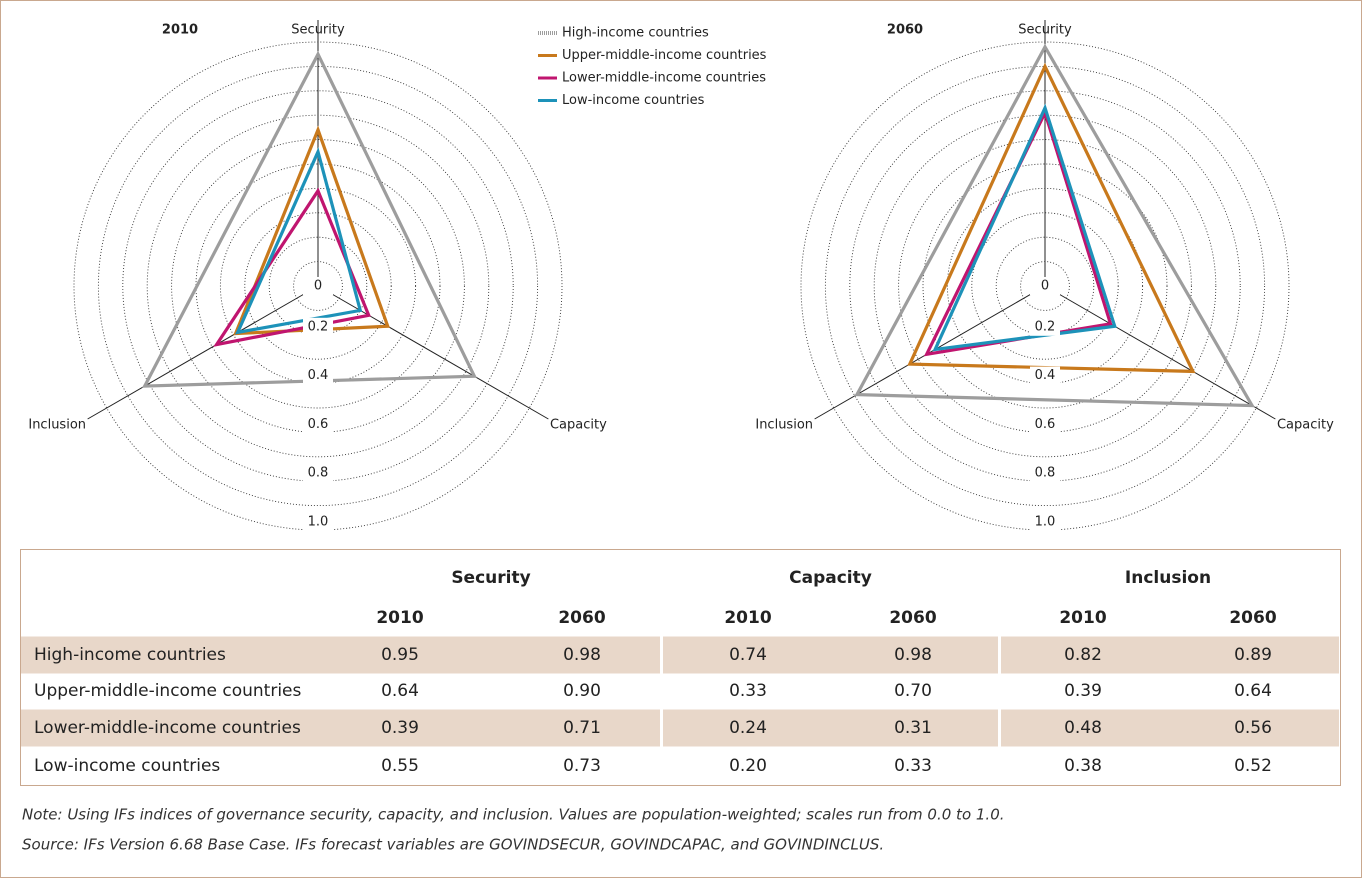  Describe the element at coordinates (905, 30) in the screenshot. I see `chart-title: 2060` at that location.